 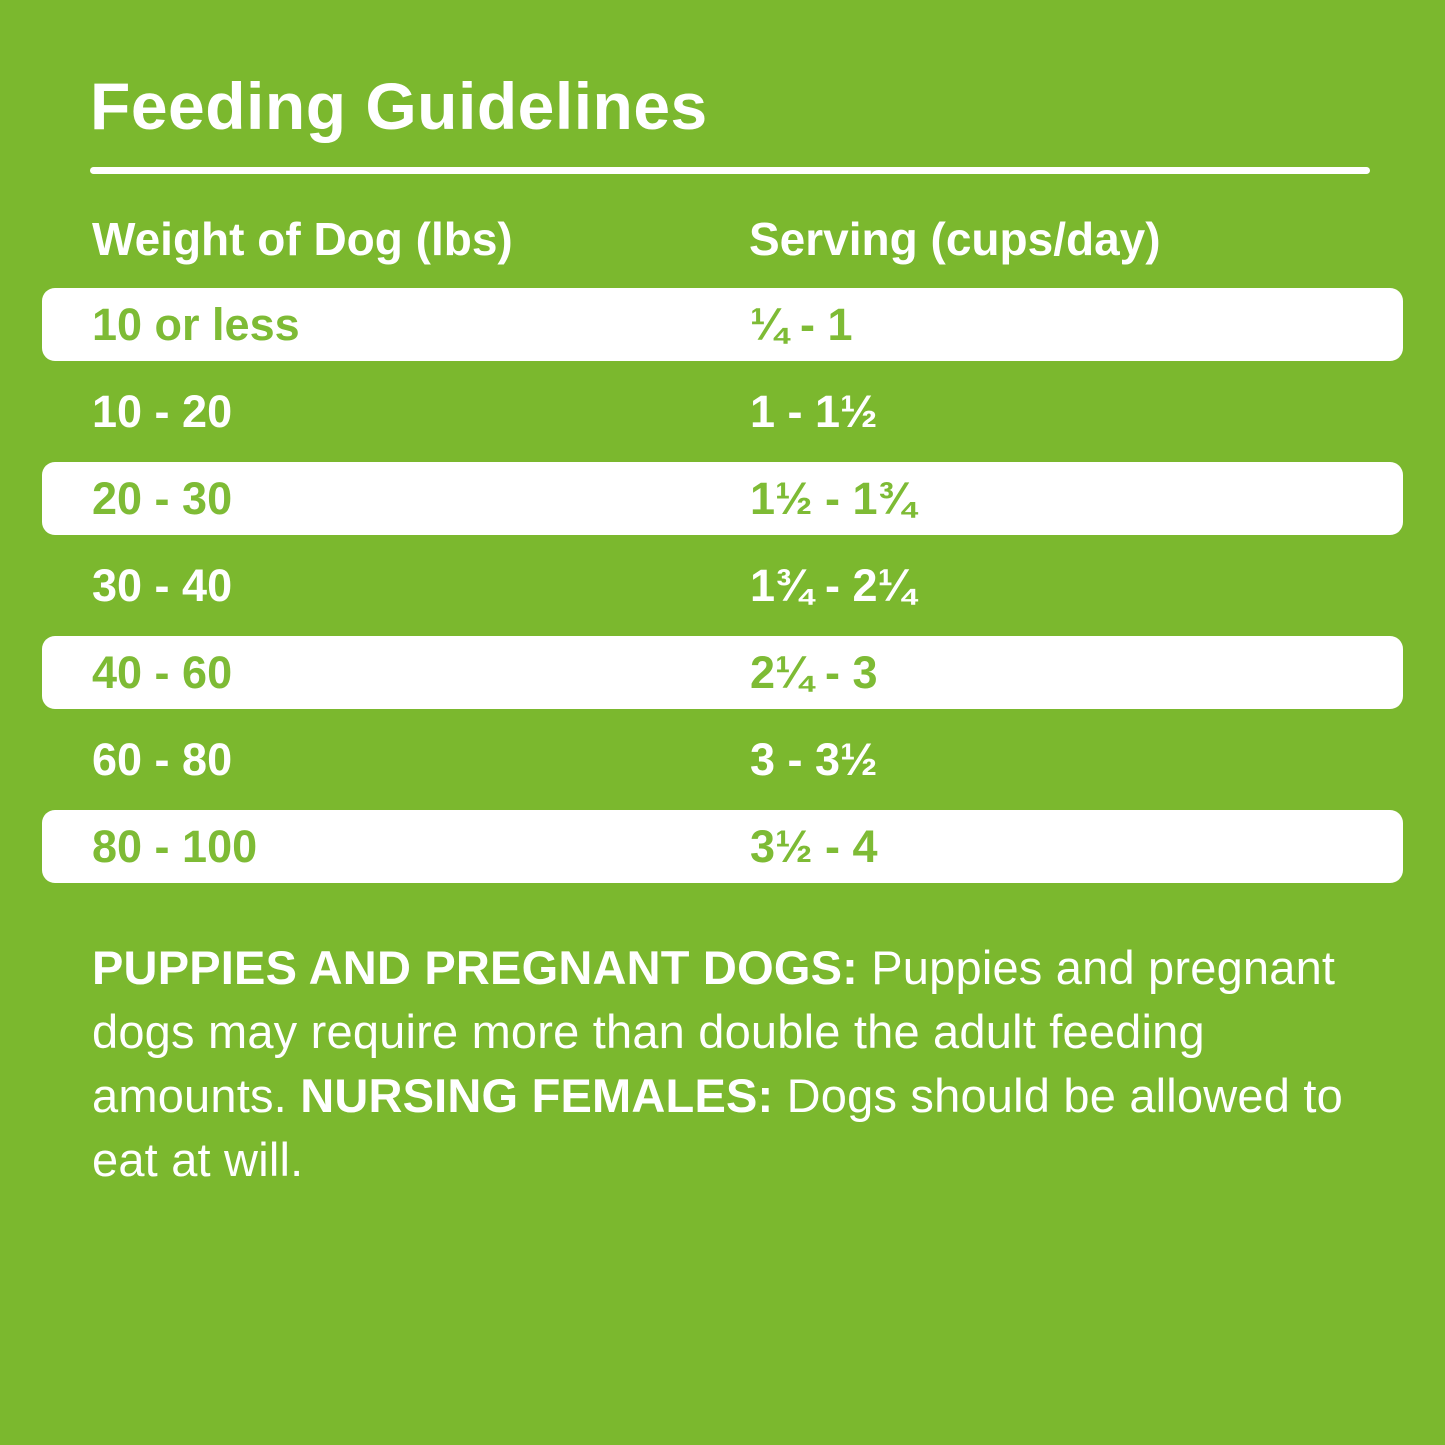 I want to click on weight-cell: 80 - 100, so click(x=175, y=846).